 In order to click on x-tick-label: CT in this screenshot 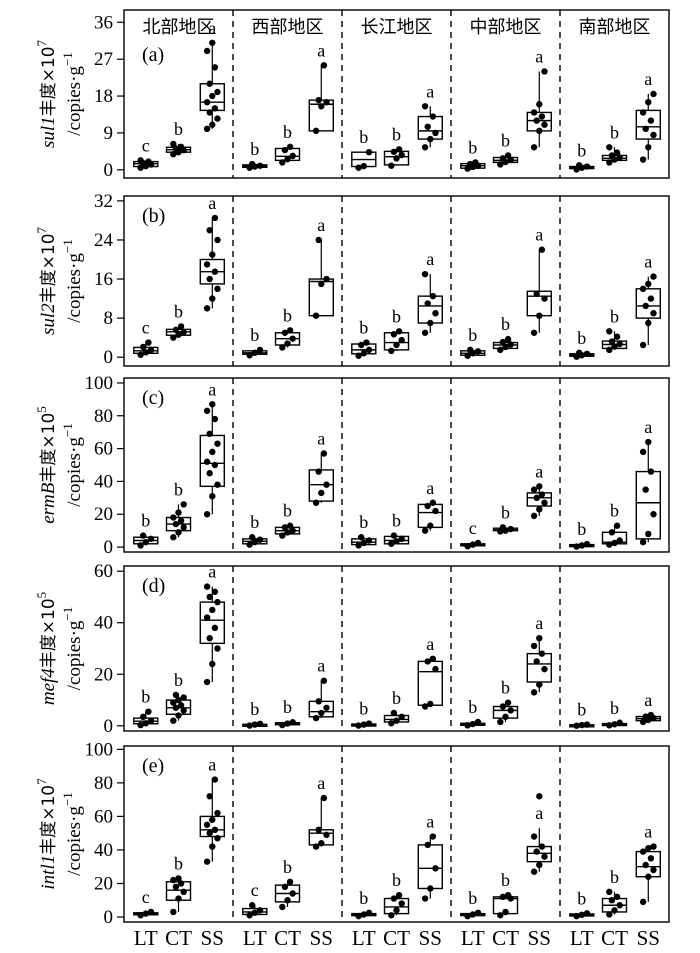, I will do `click(505, 938)`.